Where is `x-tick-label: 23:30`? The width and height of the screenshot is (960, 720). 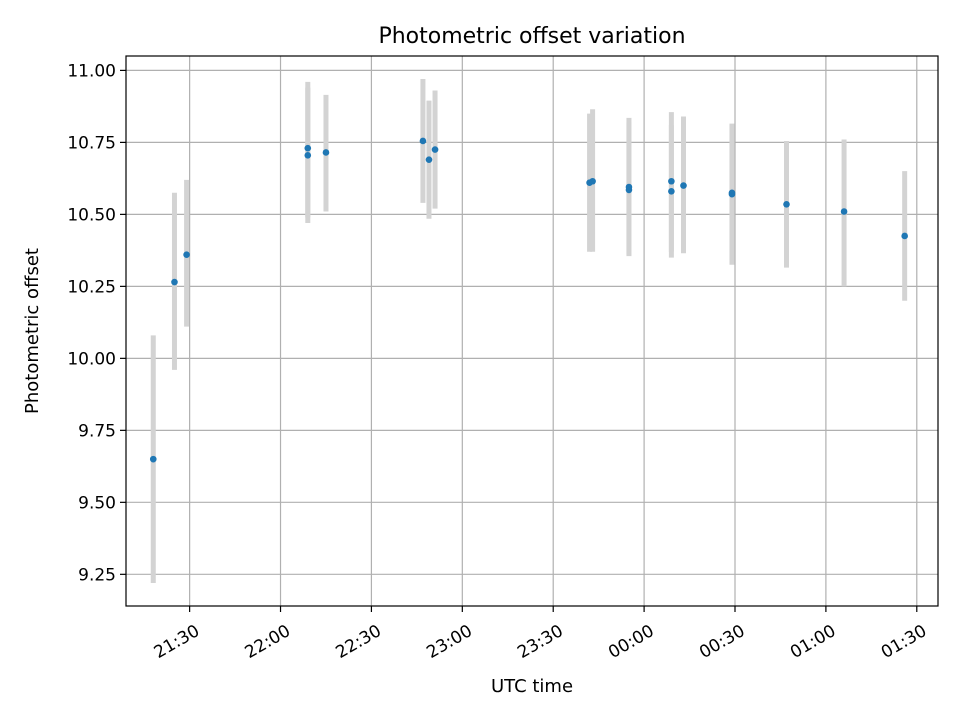 x-tick-label: 23:30 is located at coordinates (540, 642).